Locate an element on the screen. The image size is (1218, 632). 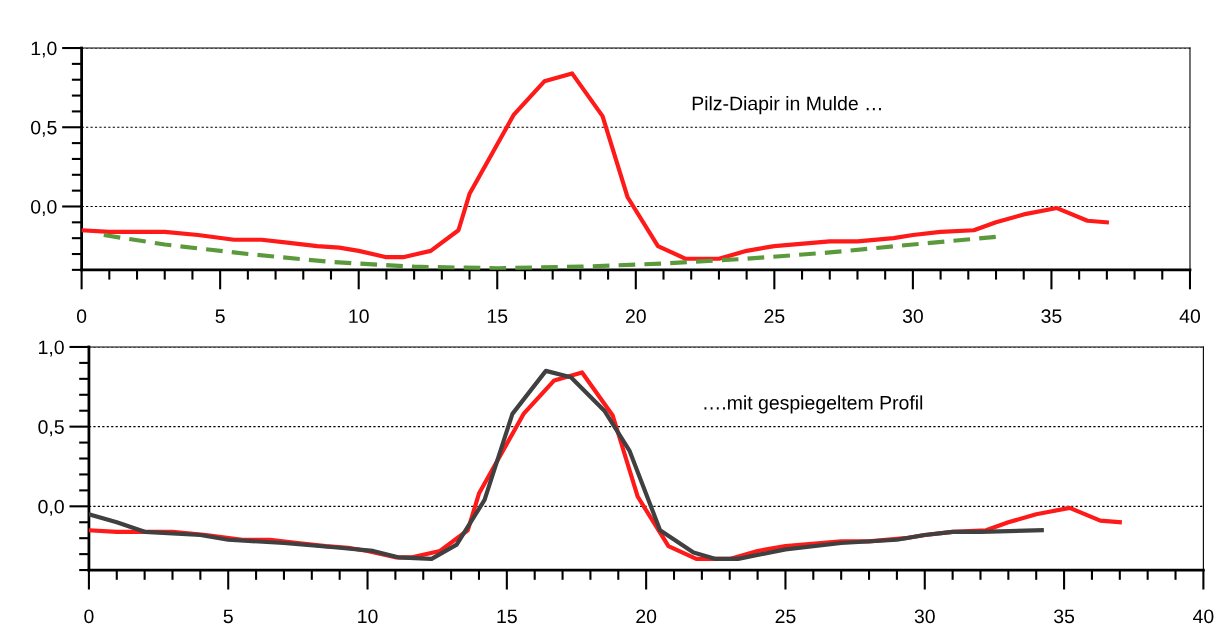
annotation: ….mit gespiegeltem Profil is located at coordinates (813, 404).